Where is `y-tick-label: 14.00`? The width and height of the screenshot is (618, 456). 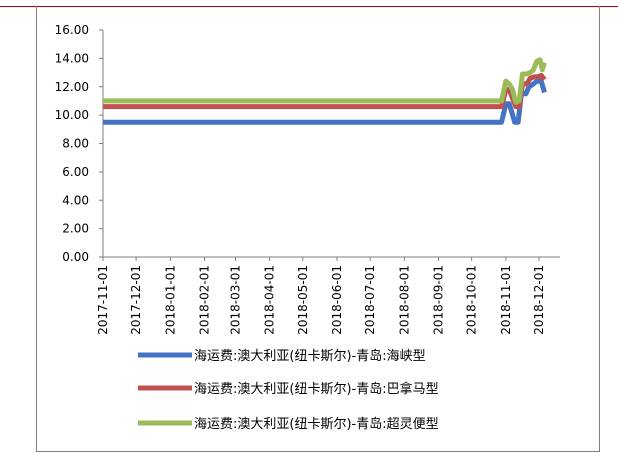 y-tick-label: 14.00 is located at coordinates (72, 58).